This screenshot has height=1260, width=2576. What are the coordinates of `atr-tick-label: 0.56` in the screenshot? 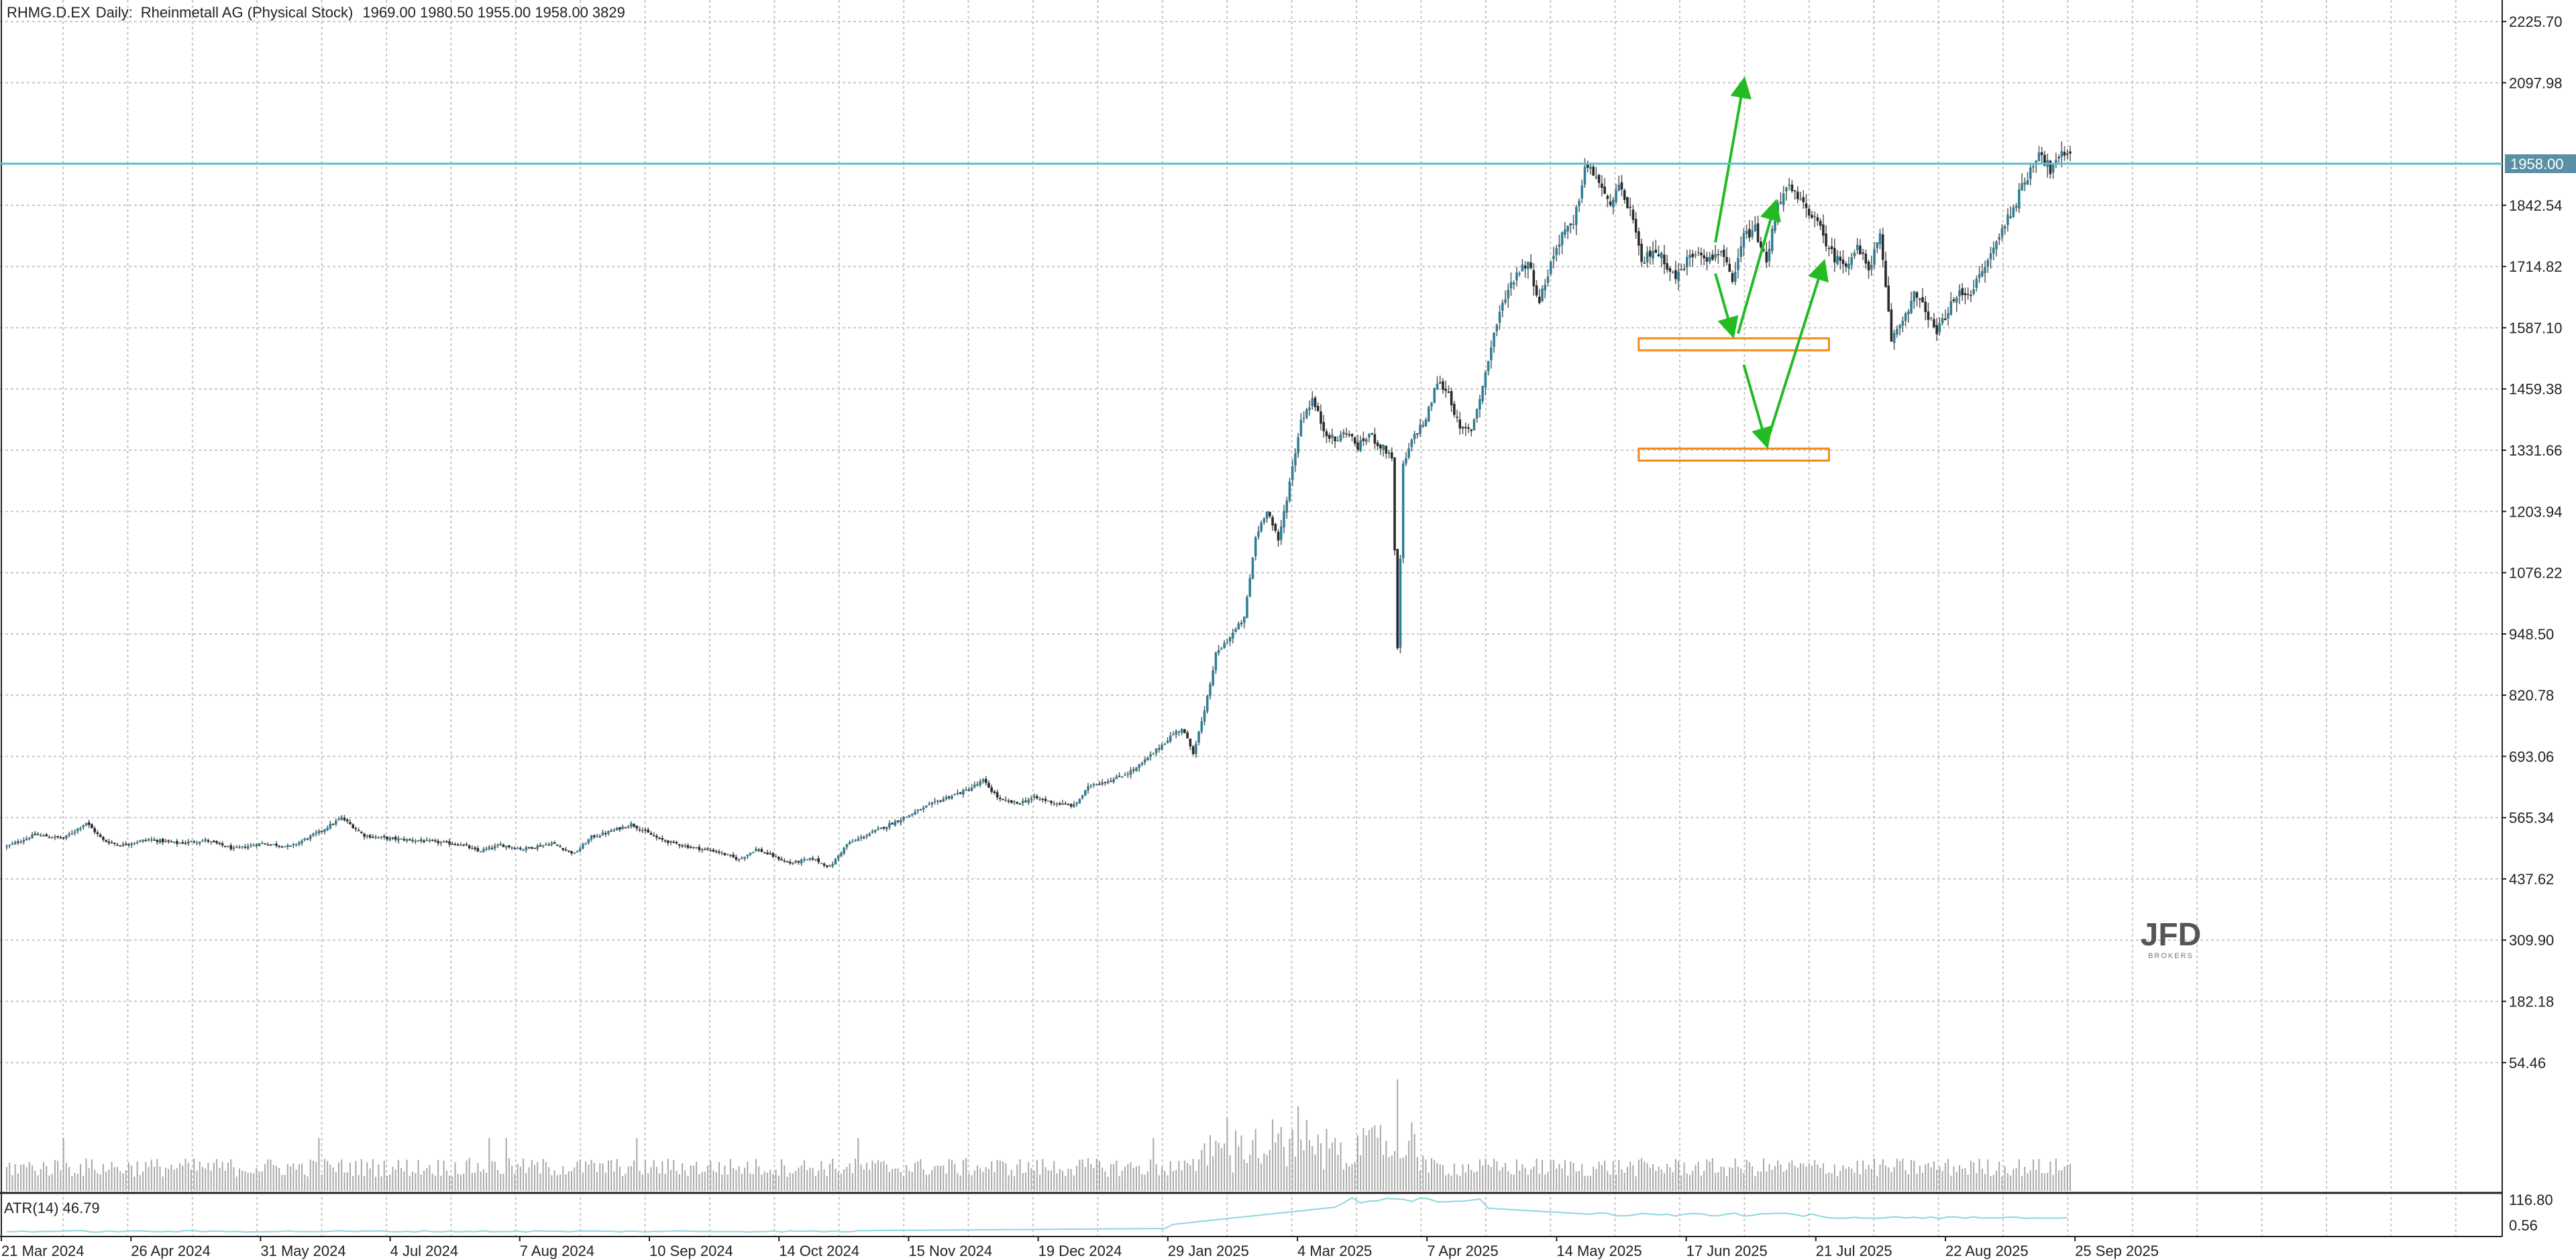 It's located at (2523, 1225).